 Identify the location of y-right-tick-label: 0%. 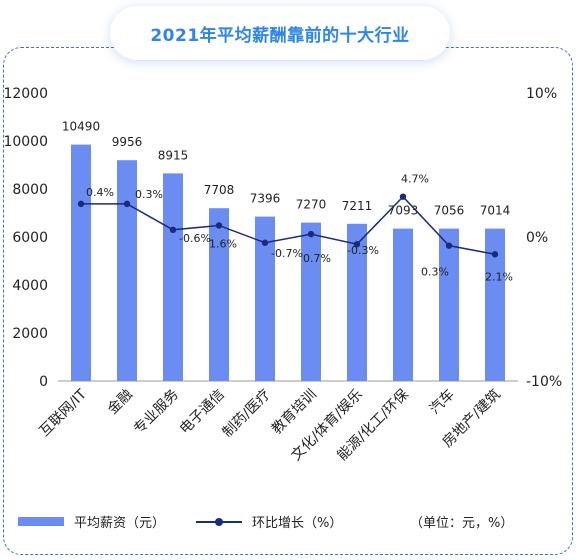
(537, 238).